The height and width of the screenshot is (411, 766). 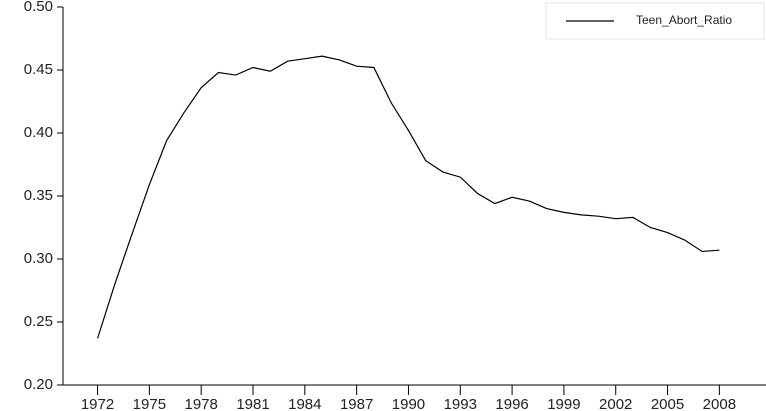 What do you see at coordinates (511, 403) in the screenshot?
I see `x-tick-label: 1996` at bounding box center [511, 403].